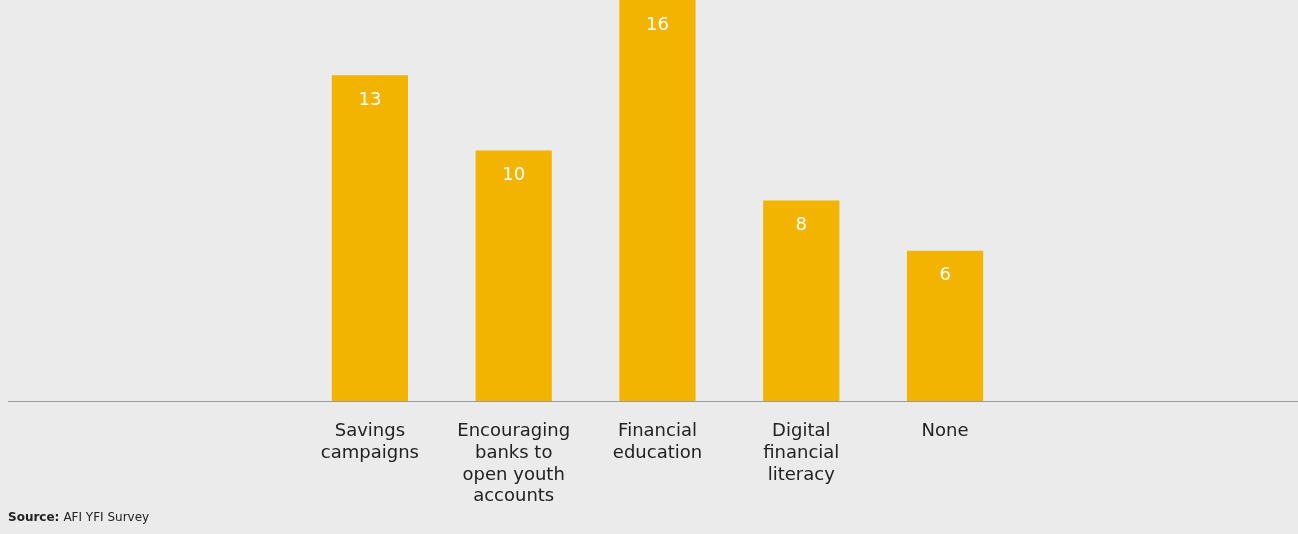 The width and height of the screenshot is (1298, 534). Describe the element at coordinates (657, 441) in the screenshot. I see `x-tick-label: Financial education` at that location.